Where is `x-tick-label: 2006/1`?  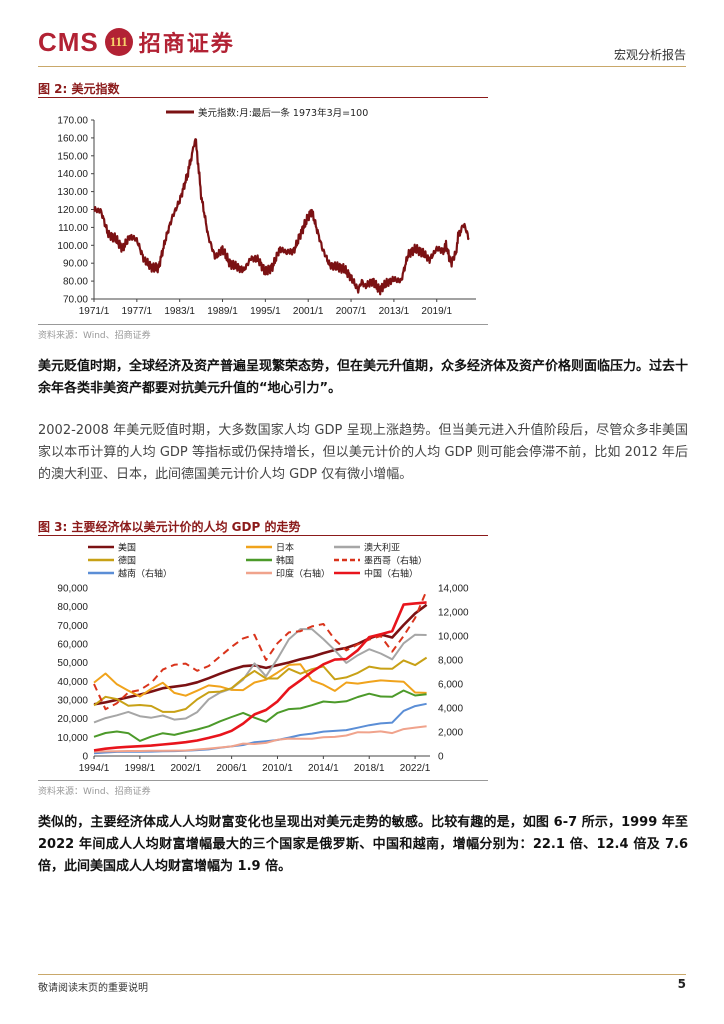 x-tick-label: 2006/1 is located at coordinates (231, 768).